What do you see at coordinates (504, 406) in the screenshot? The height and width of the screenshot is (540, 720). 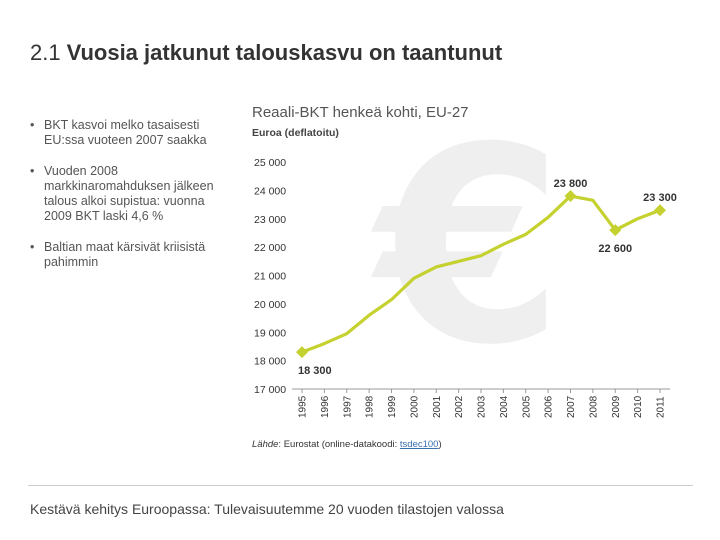 I see `x-tick-label: 2004` at bounding box center [504, 406].